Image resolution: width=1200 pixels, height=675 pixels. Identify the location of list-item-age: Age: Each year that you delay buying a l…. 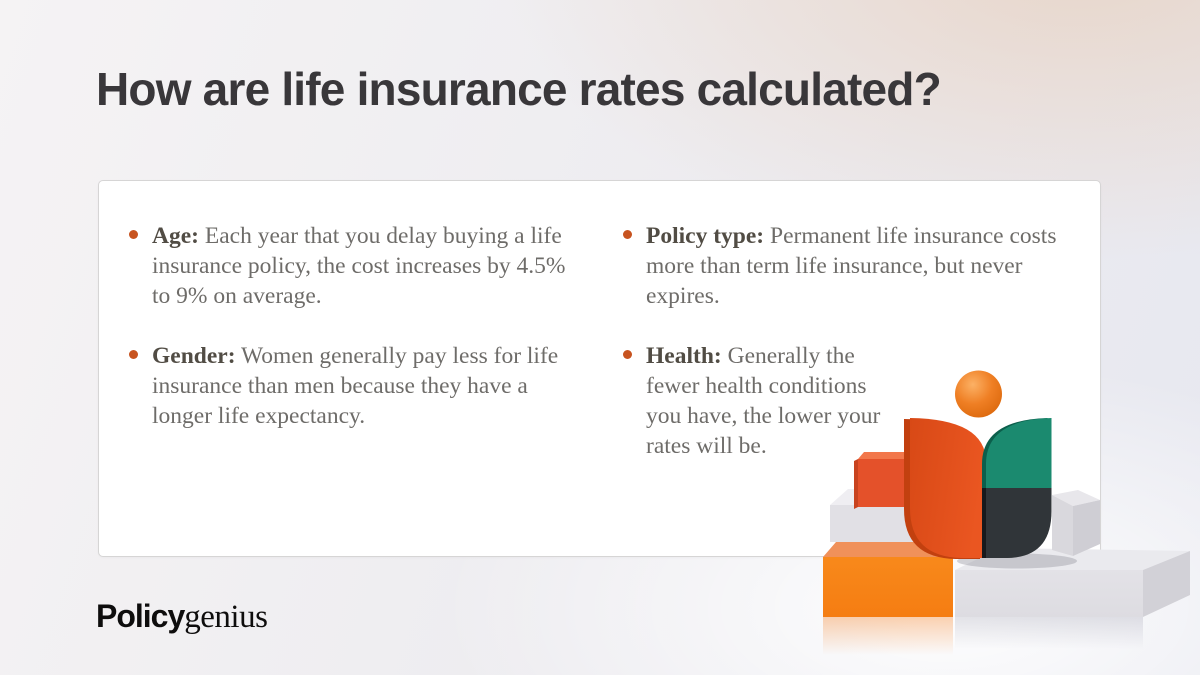
(348, 266).